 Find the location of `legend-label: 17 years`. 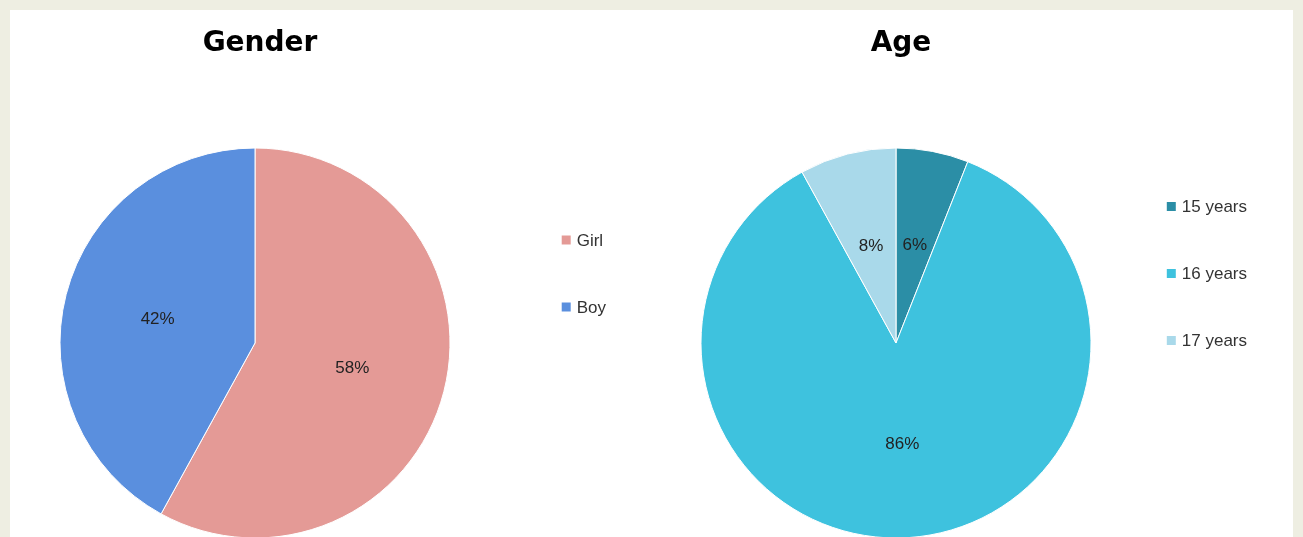

legend-label: 17 years is located at coordinates (1214, 340).